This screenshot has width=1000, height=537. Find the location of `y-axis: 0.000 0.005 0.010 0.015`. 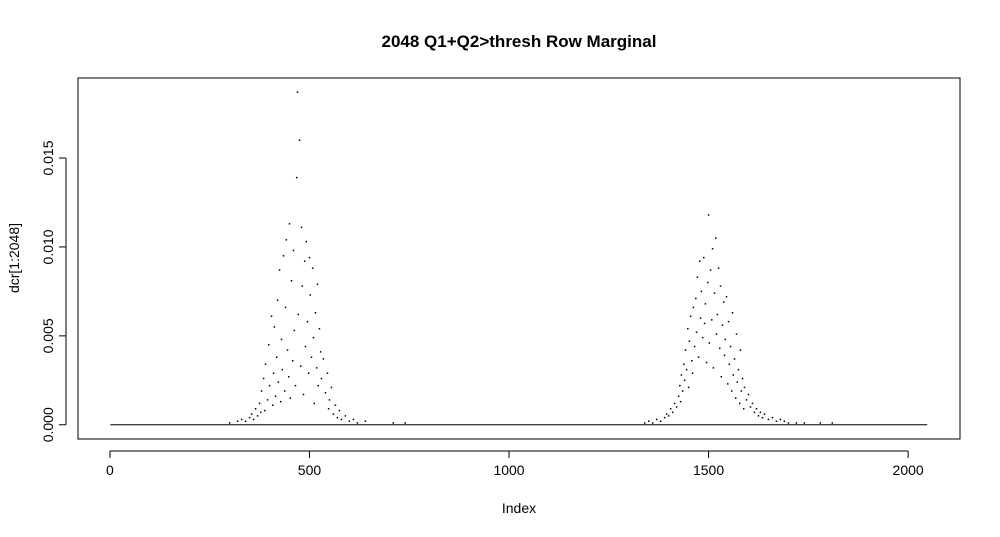

y-axis: 0.000 0.005 0.010 0.015 is located at coordinates (53, 291).